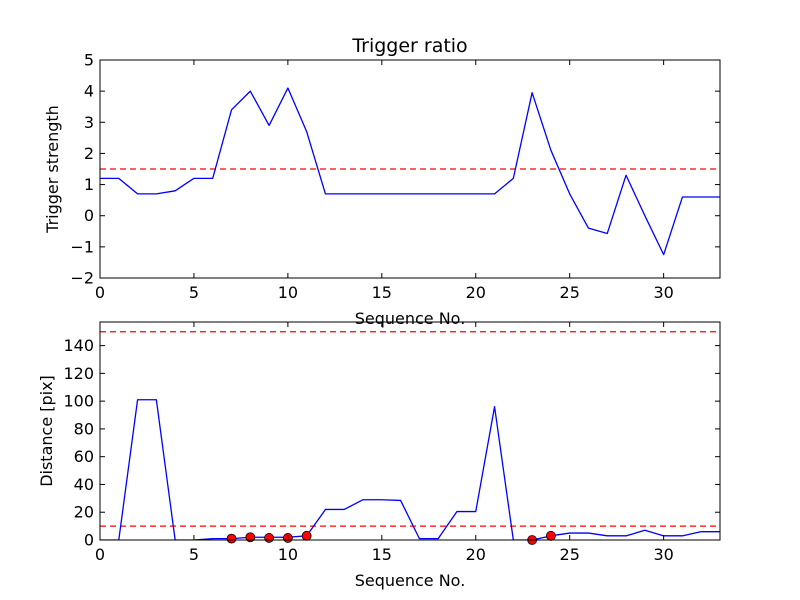 The image size is (800, 600). I want to click on chart2-y-tick-label: 80, so click(84, 428).